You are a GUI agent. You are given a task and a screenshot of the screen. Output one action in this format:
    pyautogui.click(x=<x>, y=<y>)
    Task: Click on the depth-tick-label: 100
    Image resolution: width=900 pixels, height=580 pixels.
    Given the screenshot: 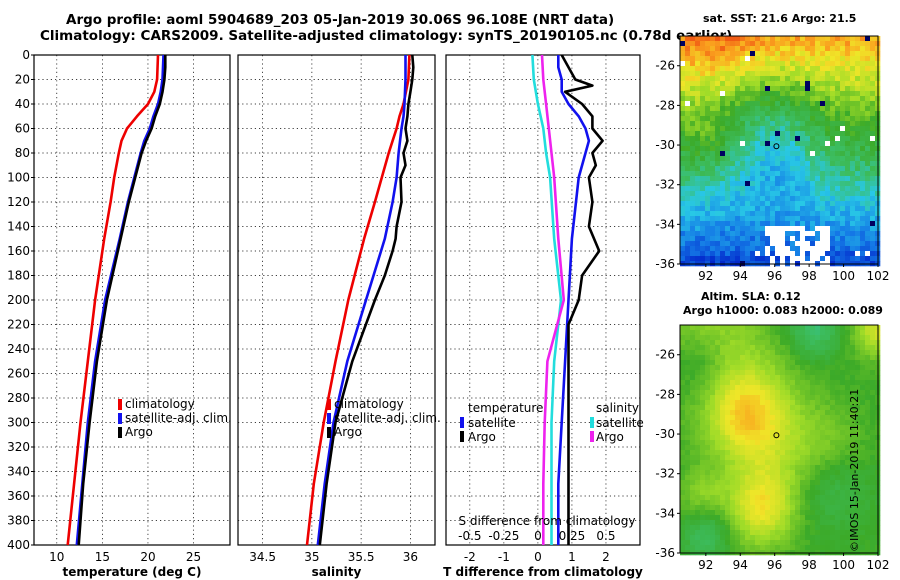 What is the action you would take?
    pyautogui.click(x=18, y=178)
    